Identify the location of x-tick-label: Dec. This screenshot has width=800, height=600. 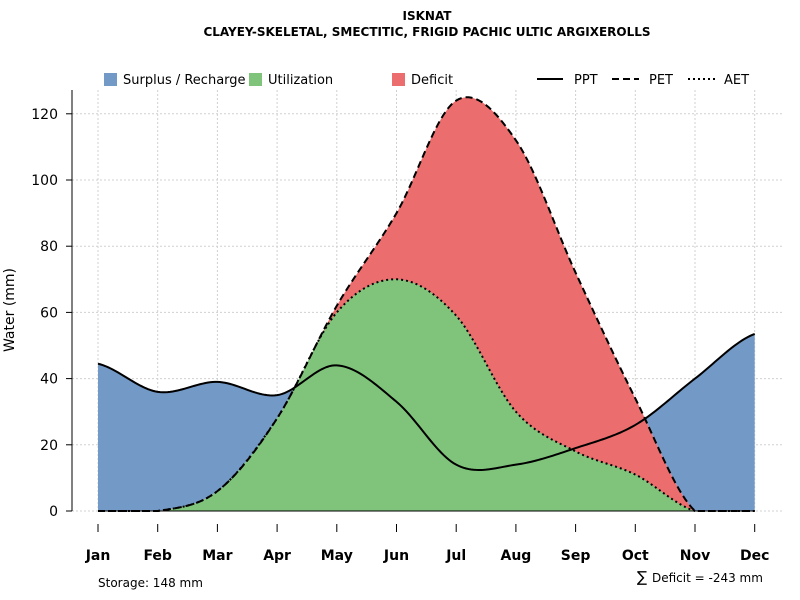
(754, 556).